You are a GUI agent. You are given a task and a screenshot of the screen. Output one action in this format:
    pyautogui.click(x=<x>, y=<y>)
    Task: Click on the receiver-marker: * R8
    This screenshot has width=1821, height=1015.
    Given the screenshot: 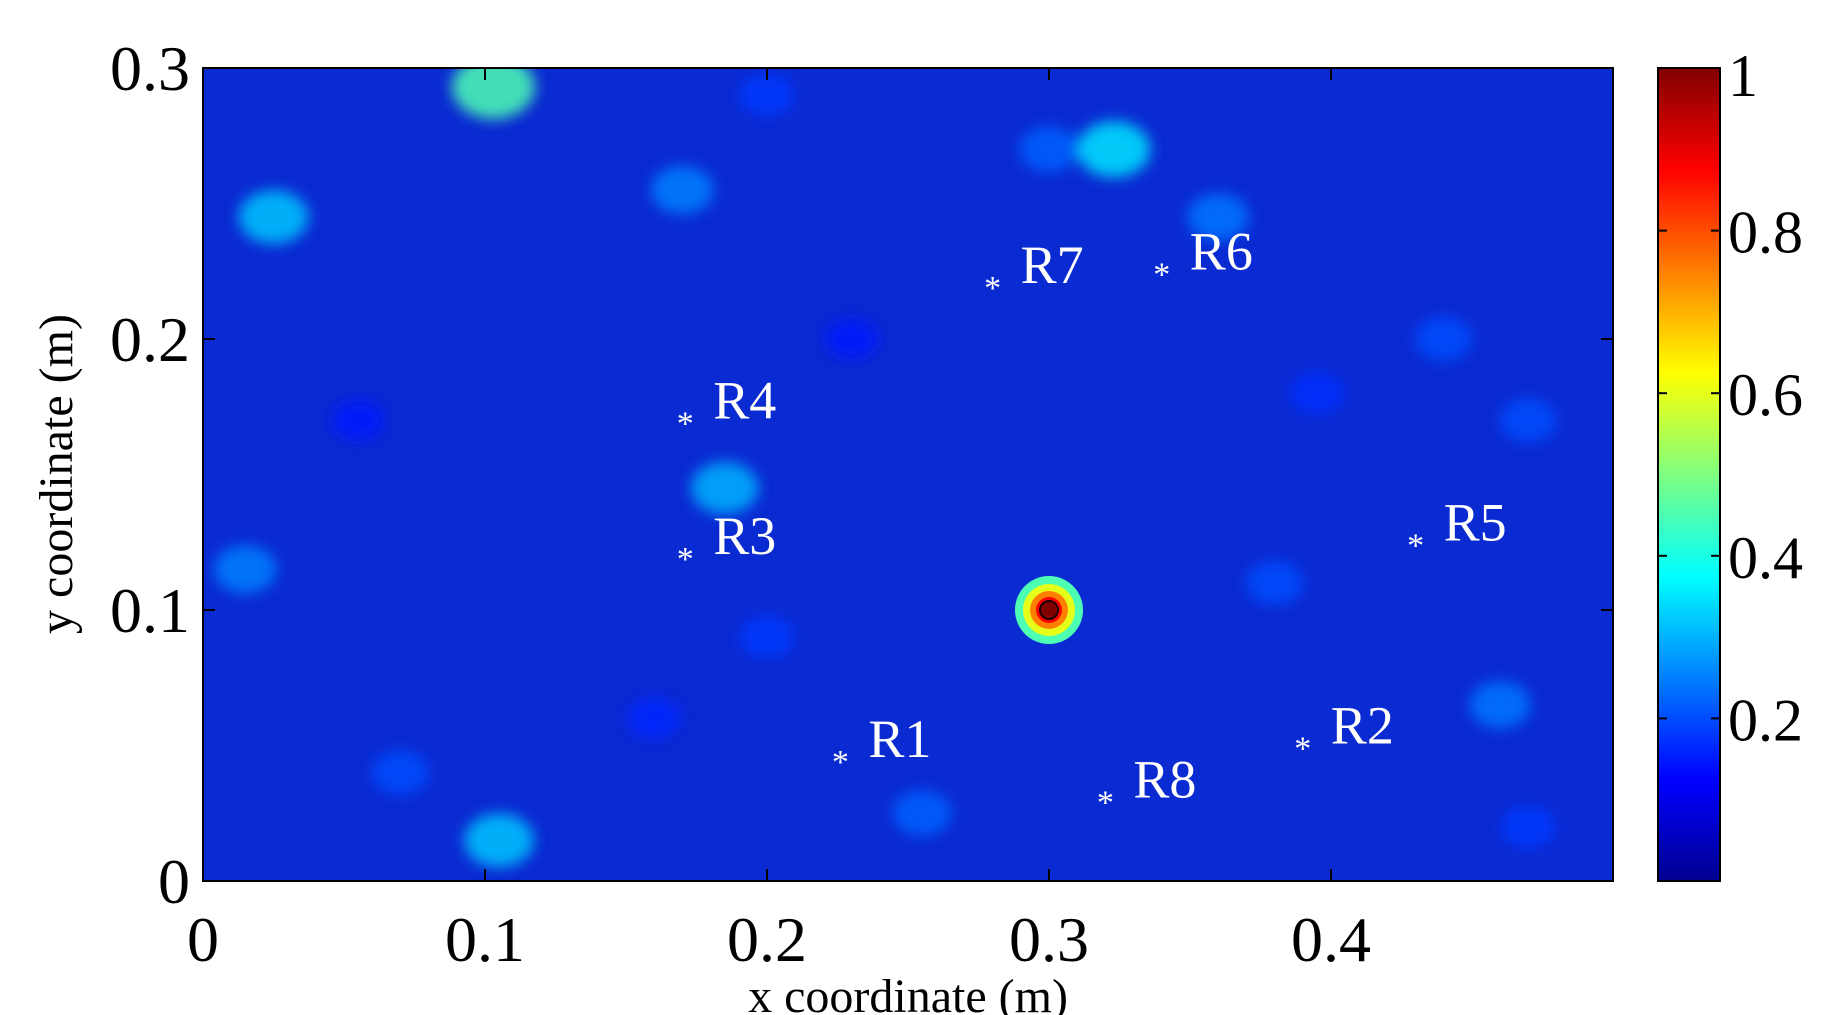 What is the action you would take?
    pyautogui.click(x=1147, y=786)
    